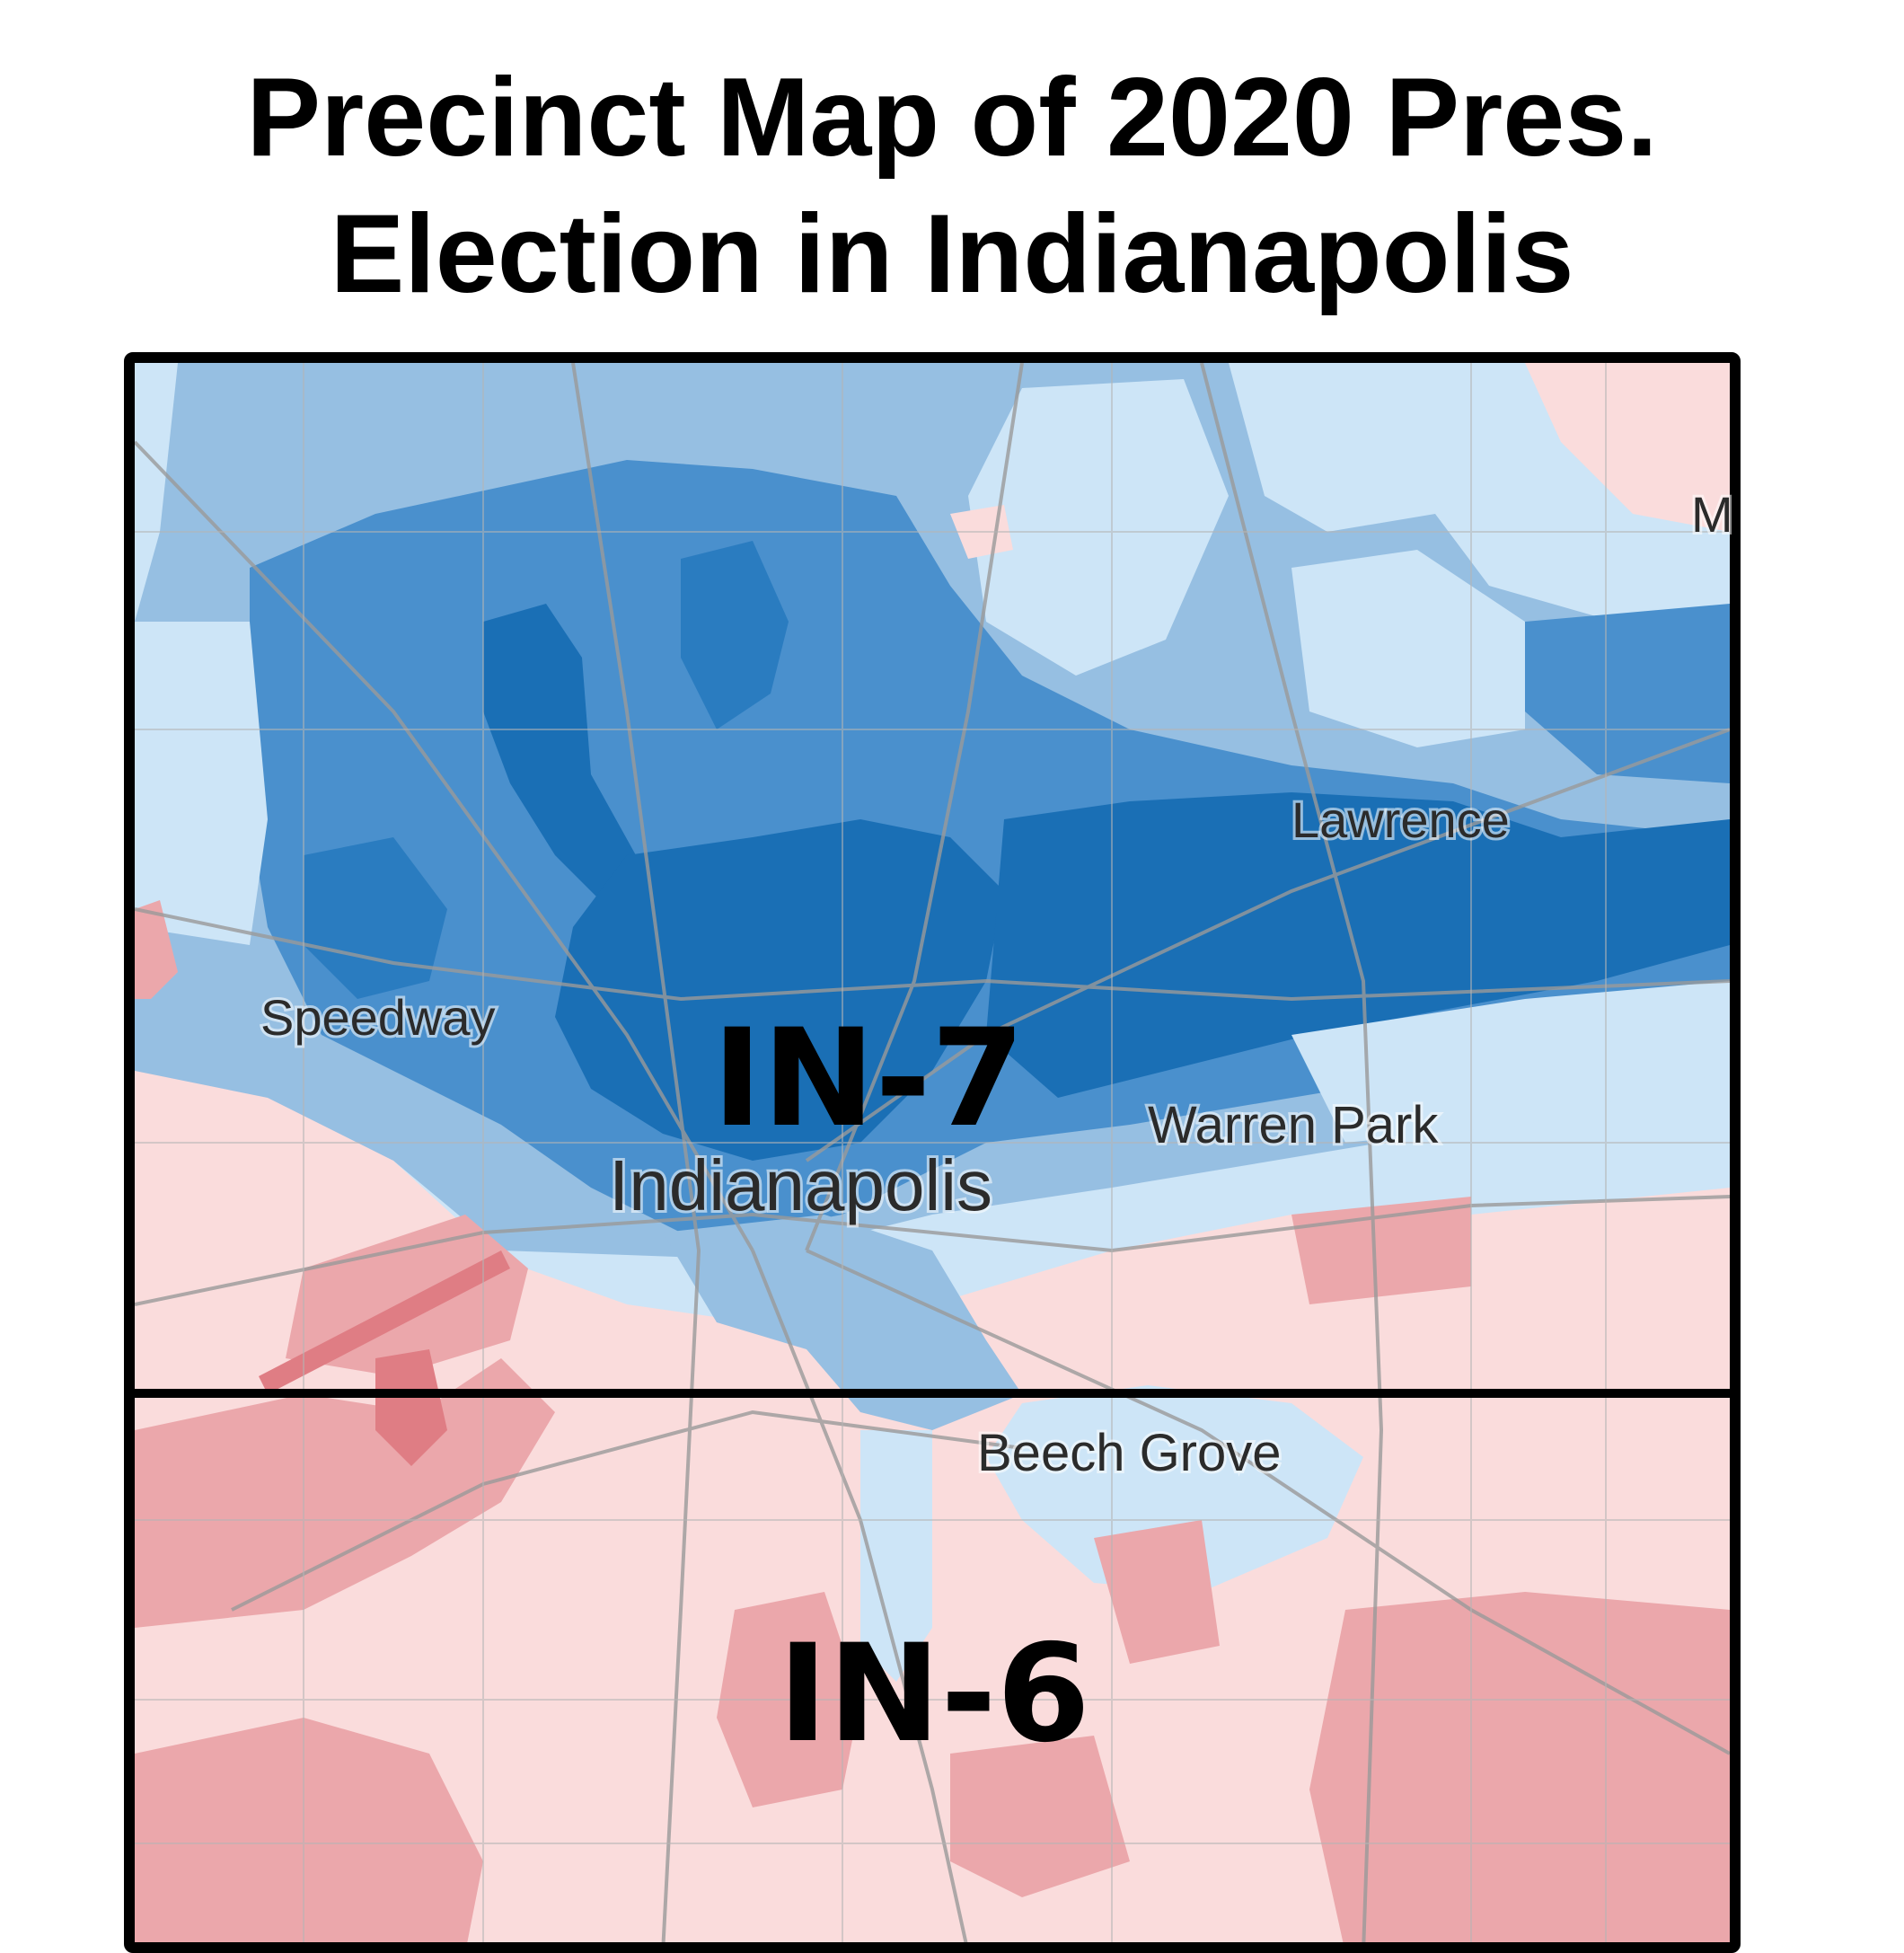  What do you see at coordinates (378, 1017) in the screenshot?
I see `label-speedway: Speedway` at bounding box center [378, 1017].